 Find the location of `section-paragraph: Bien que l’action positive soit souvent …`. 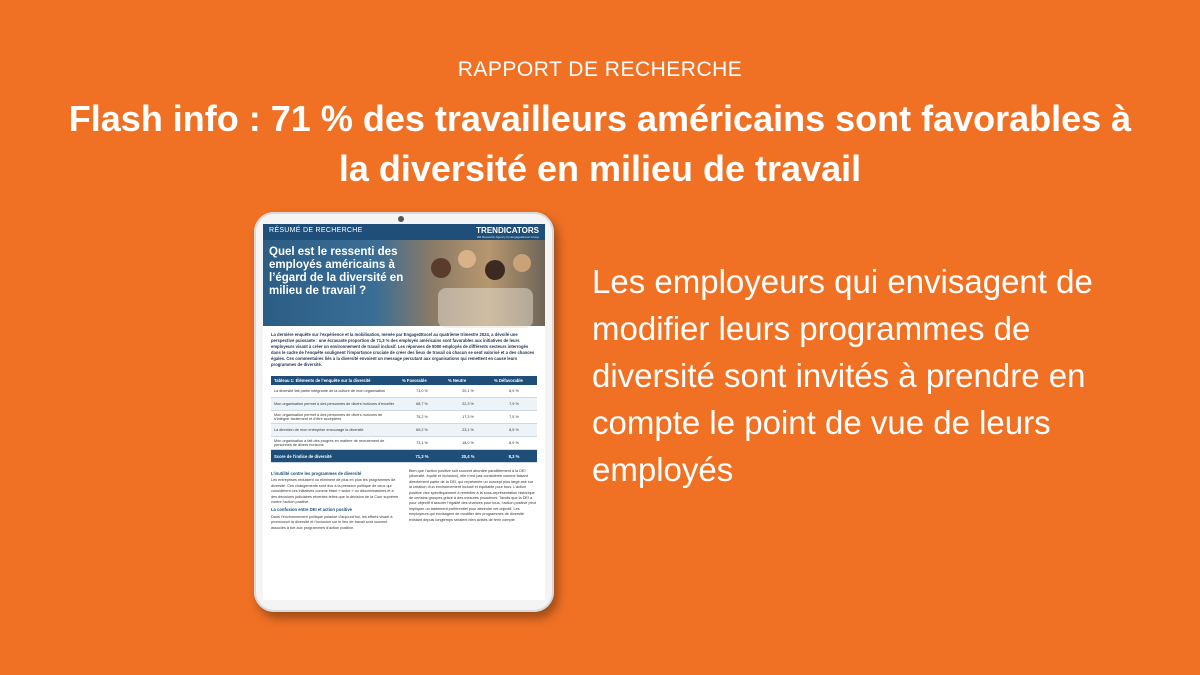

section-paragraph: Bien que l’action positive soit souvent … is located at coordinates (472, 495).